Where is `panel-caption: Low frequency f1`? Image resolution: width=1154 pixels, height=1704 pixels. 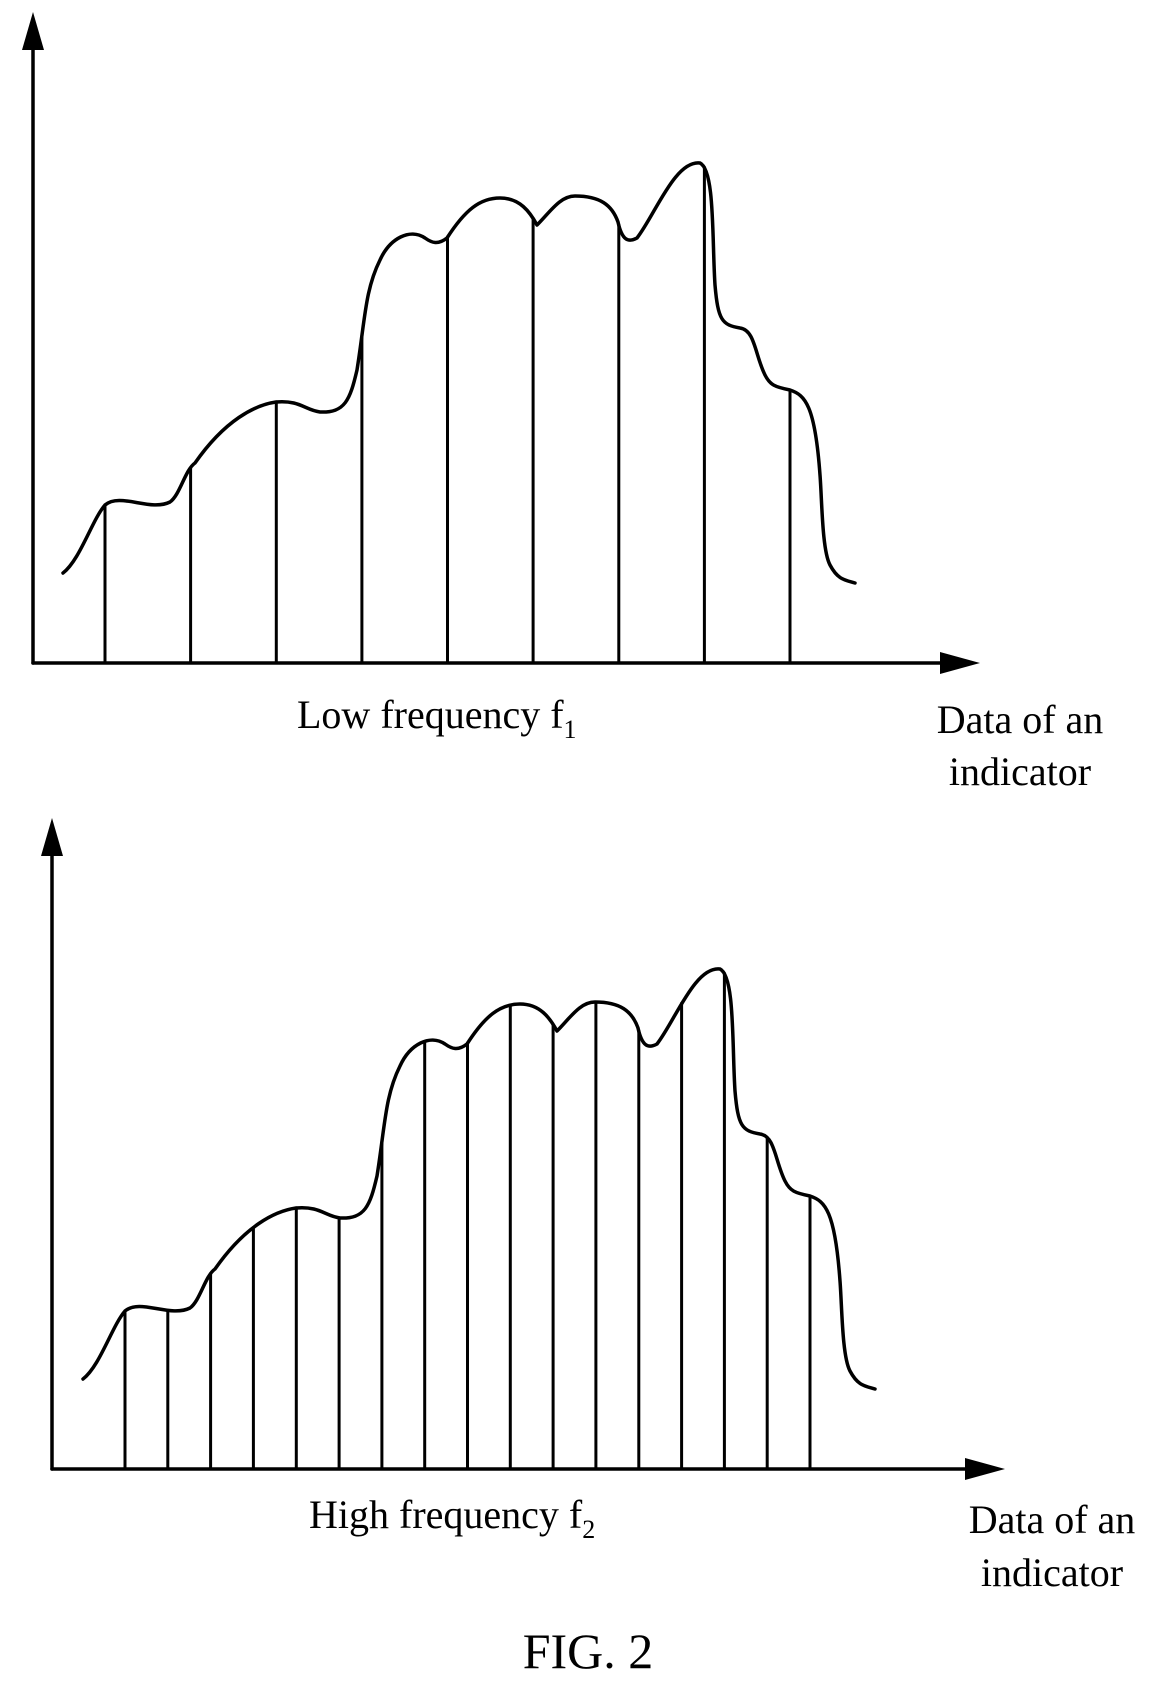
panel-caption: Low frequency f1 is located at coordinates (437, 718).